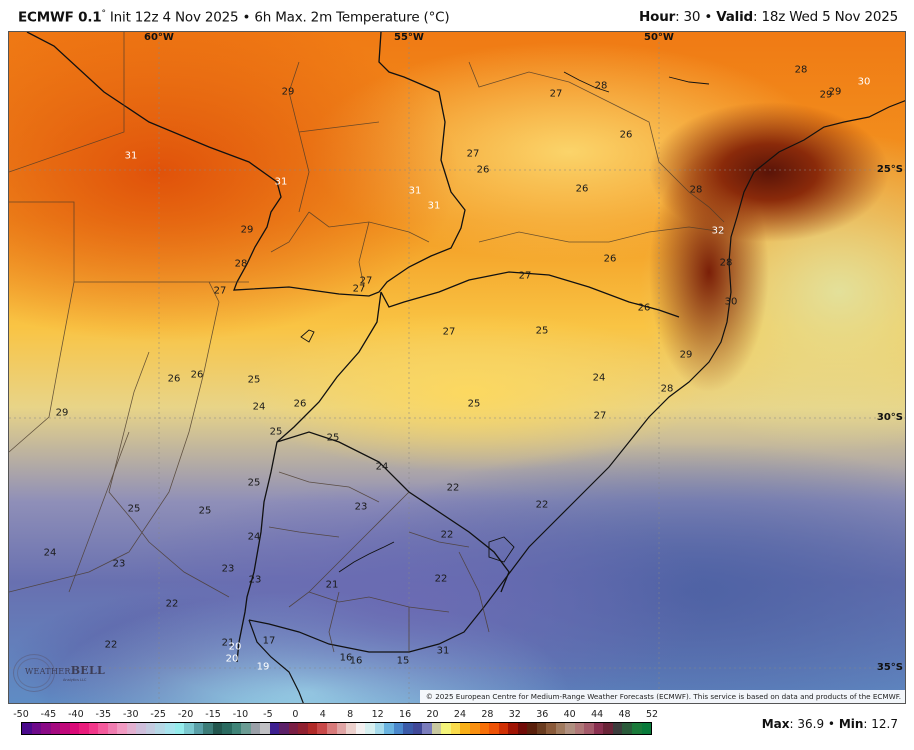  What do you see at coordinates (158, 714) in the screenshot?
I see `colorbar-tick-label: -25` at bounding box center [158, 714].